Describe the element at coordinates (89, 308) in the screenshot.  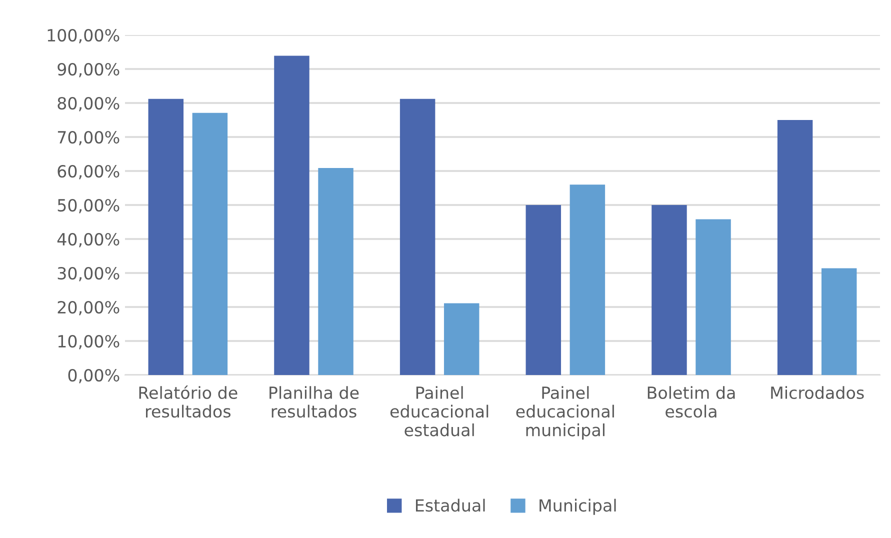
I see `y-tick-label: 20,00%` at that location.